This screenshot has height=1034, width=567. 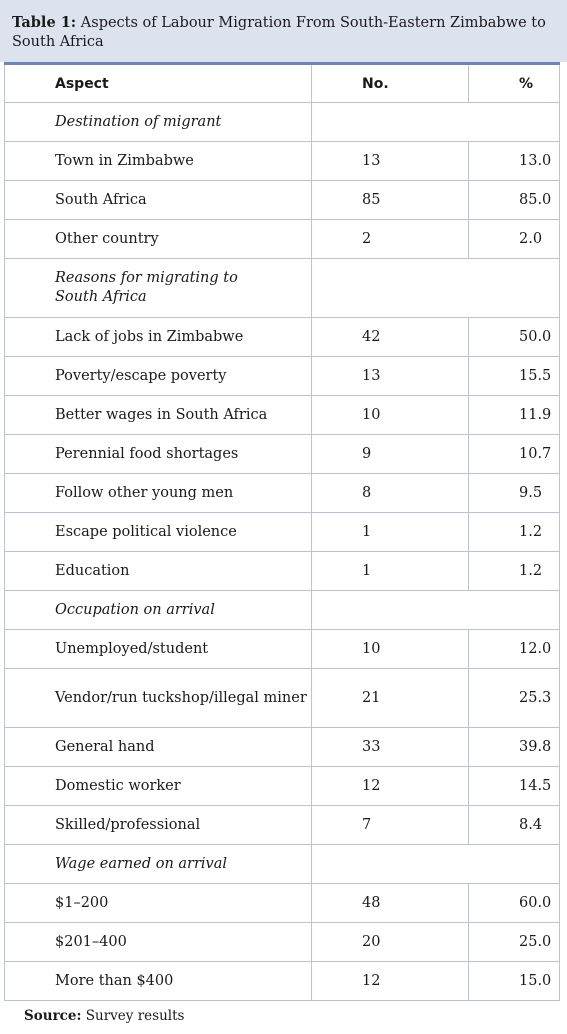 I want to click on cell-aspect: More than $400, so click(x=158, y=981).